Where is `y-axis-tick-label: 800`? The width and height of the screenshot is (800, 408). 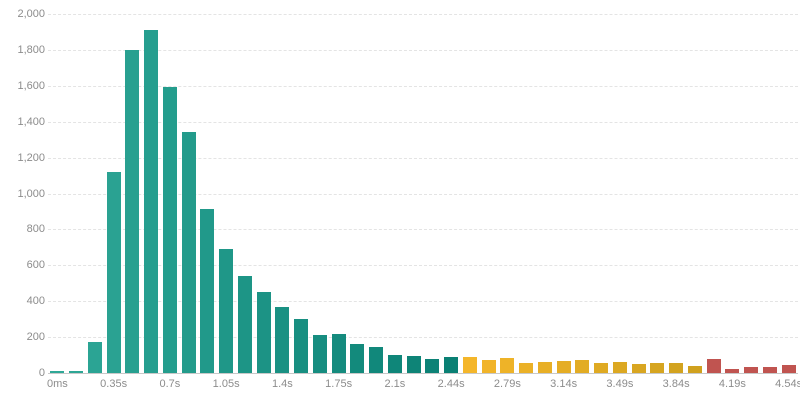 y-axis-tick-label: 800 is located at coordinates (35, 229).